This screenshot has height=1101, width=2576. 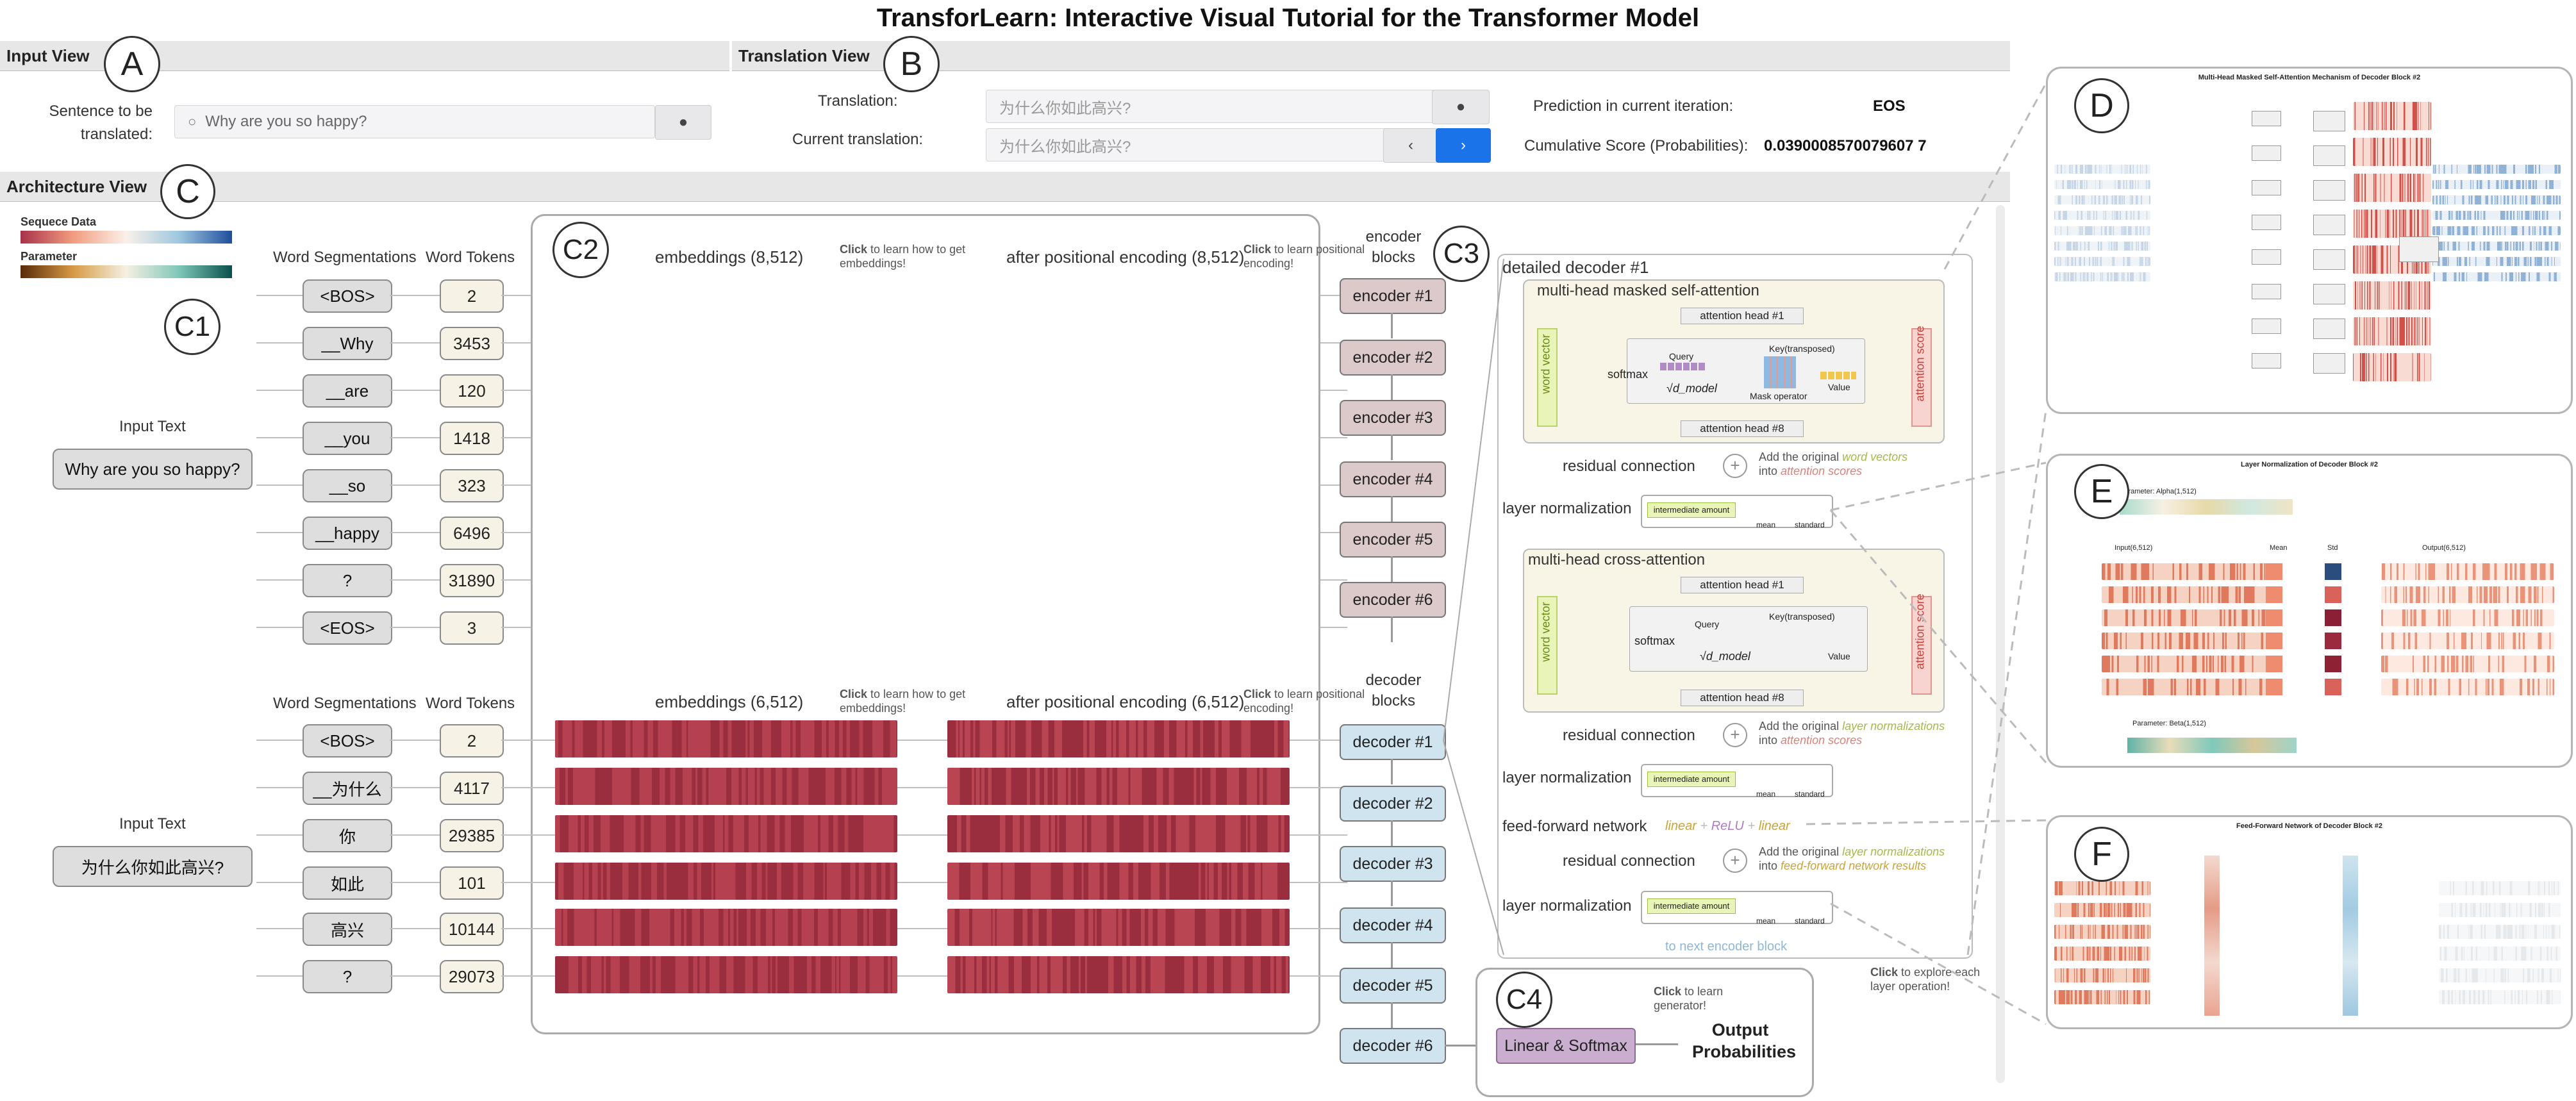 I want to click on decoder-block: decoder #4, so click(x=1393, y=925).